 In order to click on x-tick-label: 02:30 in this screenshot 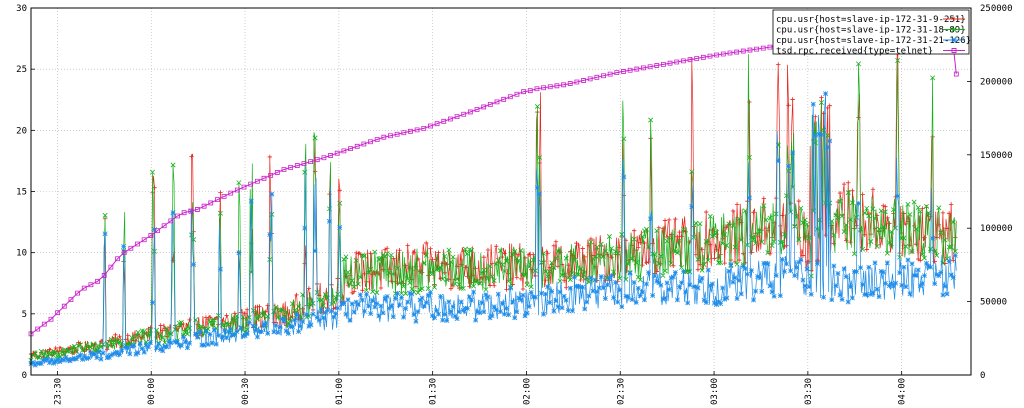, I will do `click(621, 391)`.